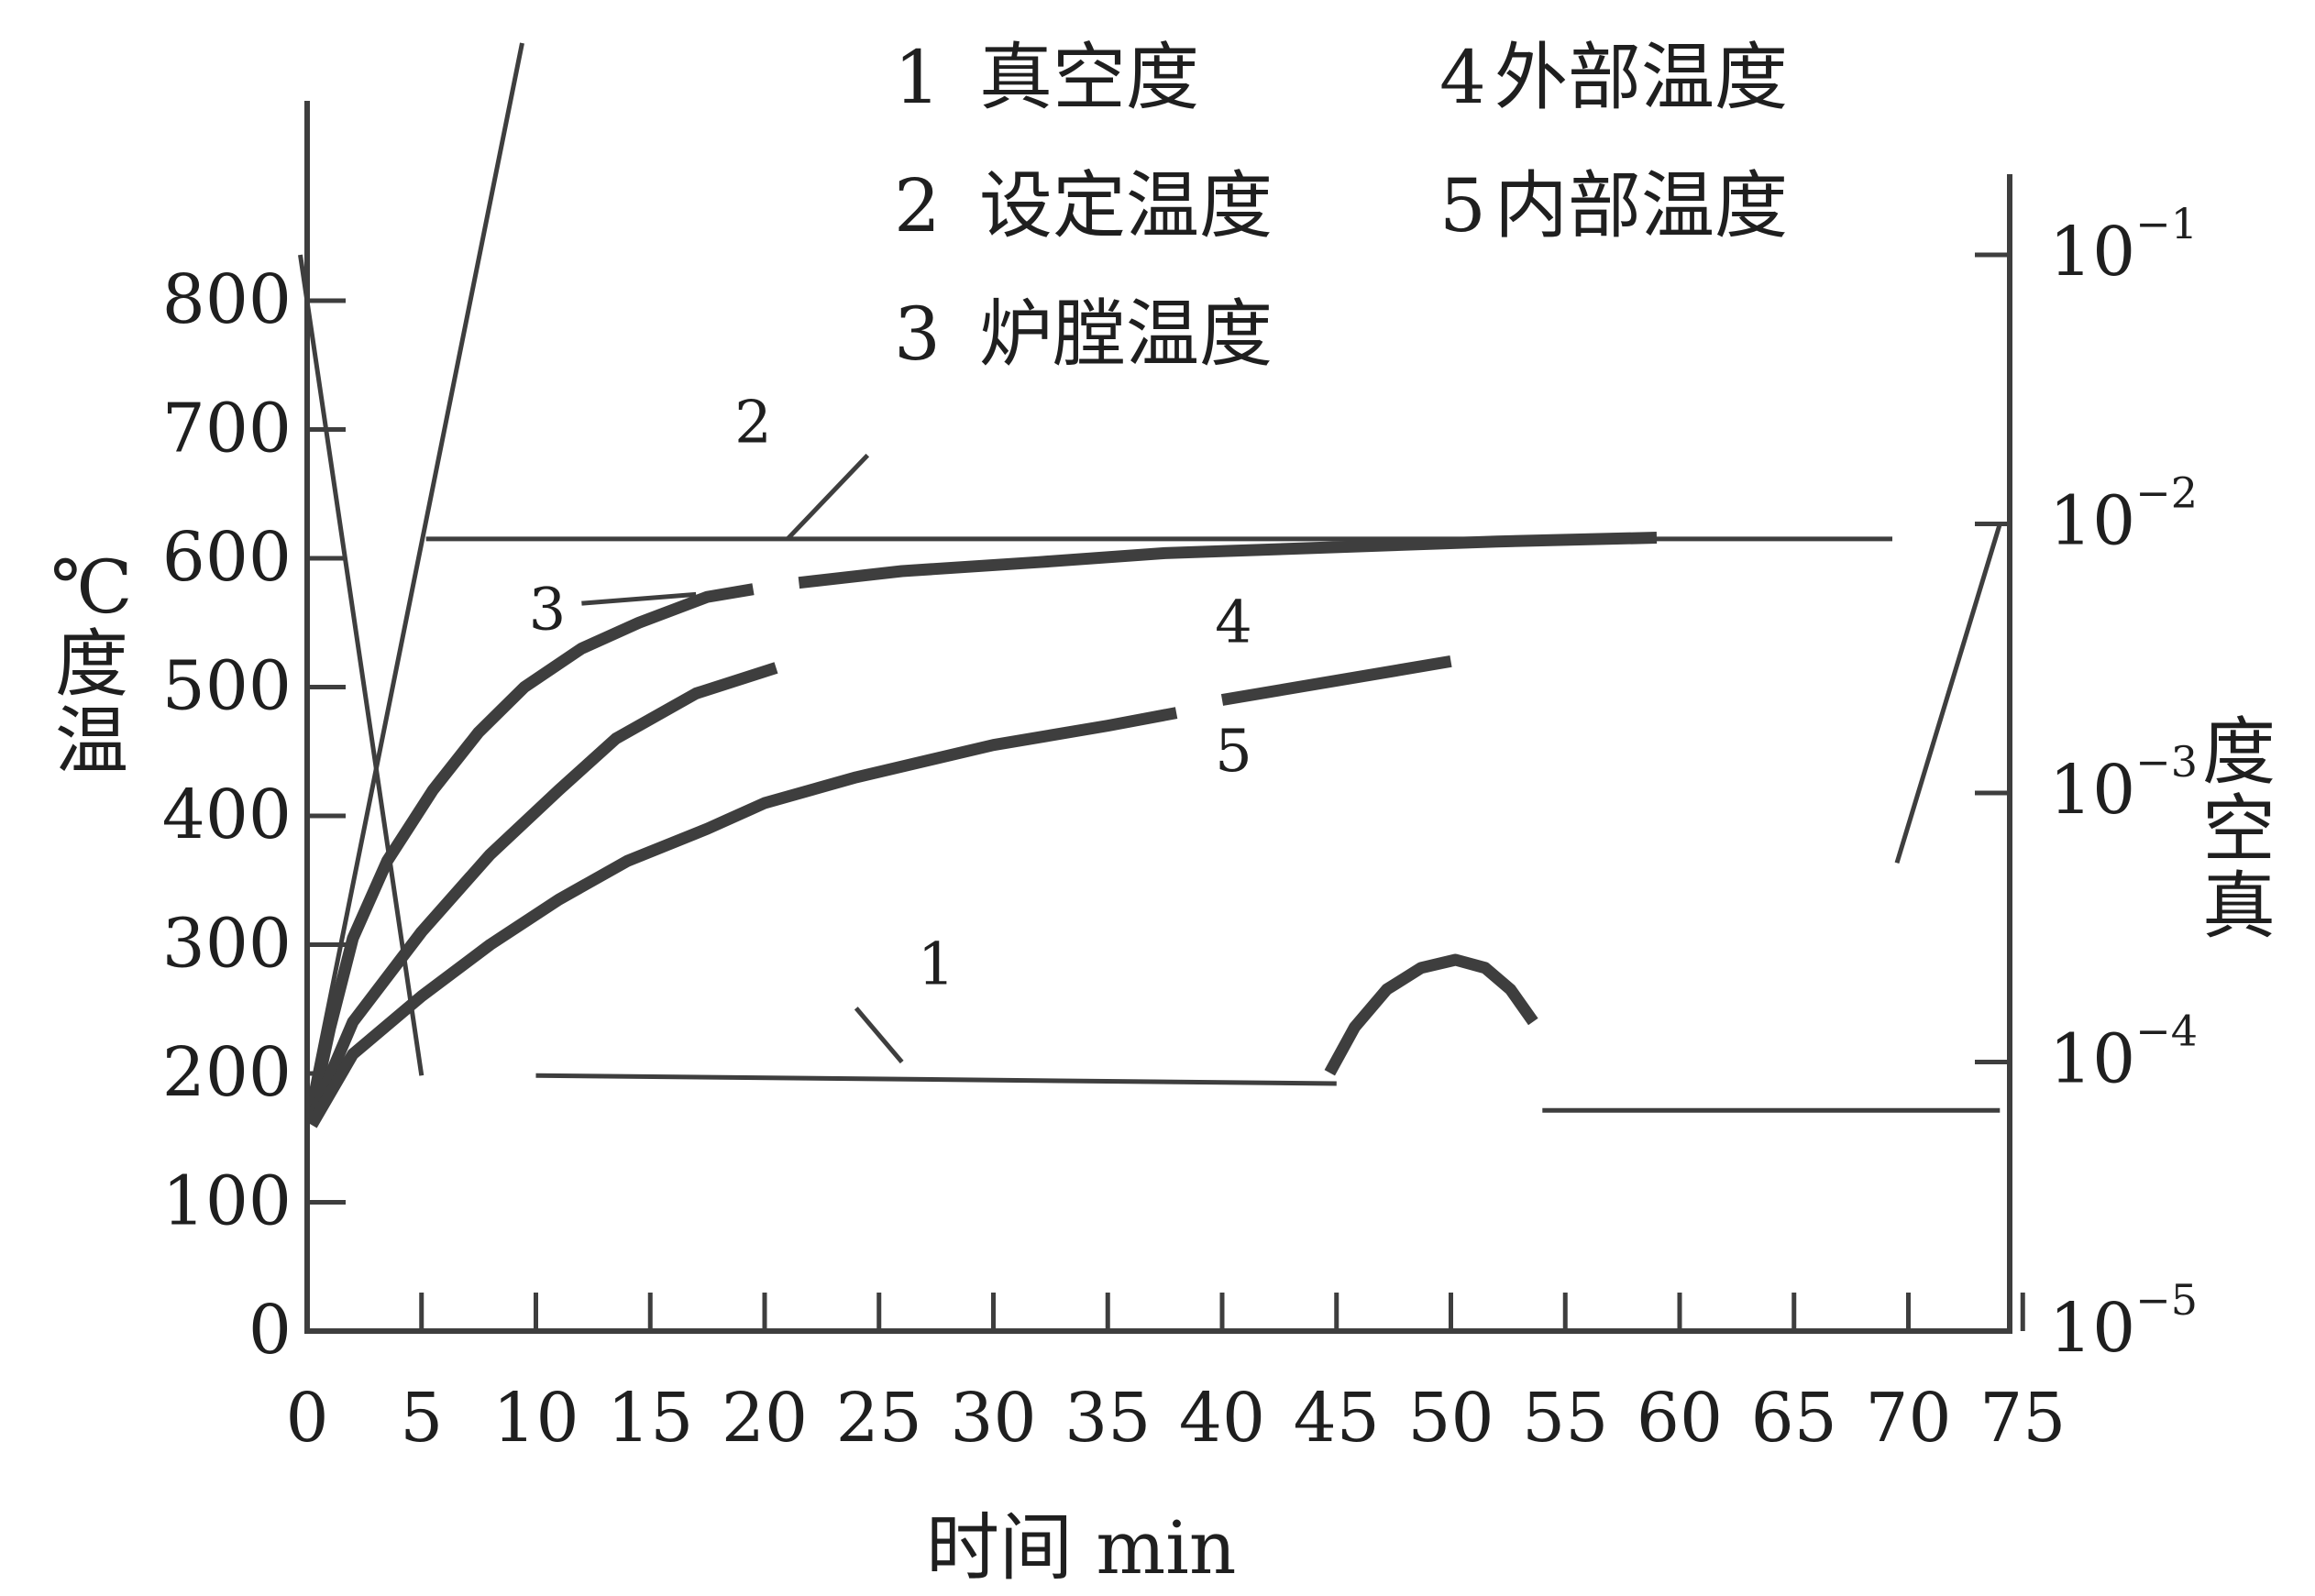  I want to click on x-tick-label: 55, so click(1565, 1418).